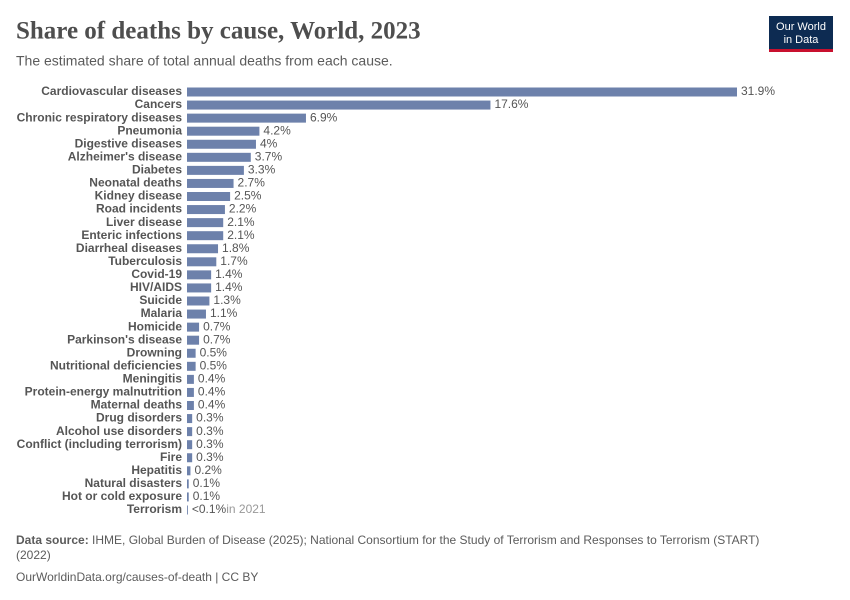 This screenshot has height=600, width=850. I want to click on category-label: Diarrheal diseases, so click(129, 248).